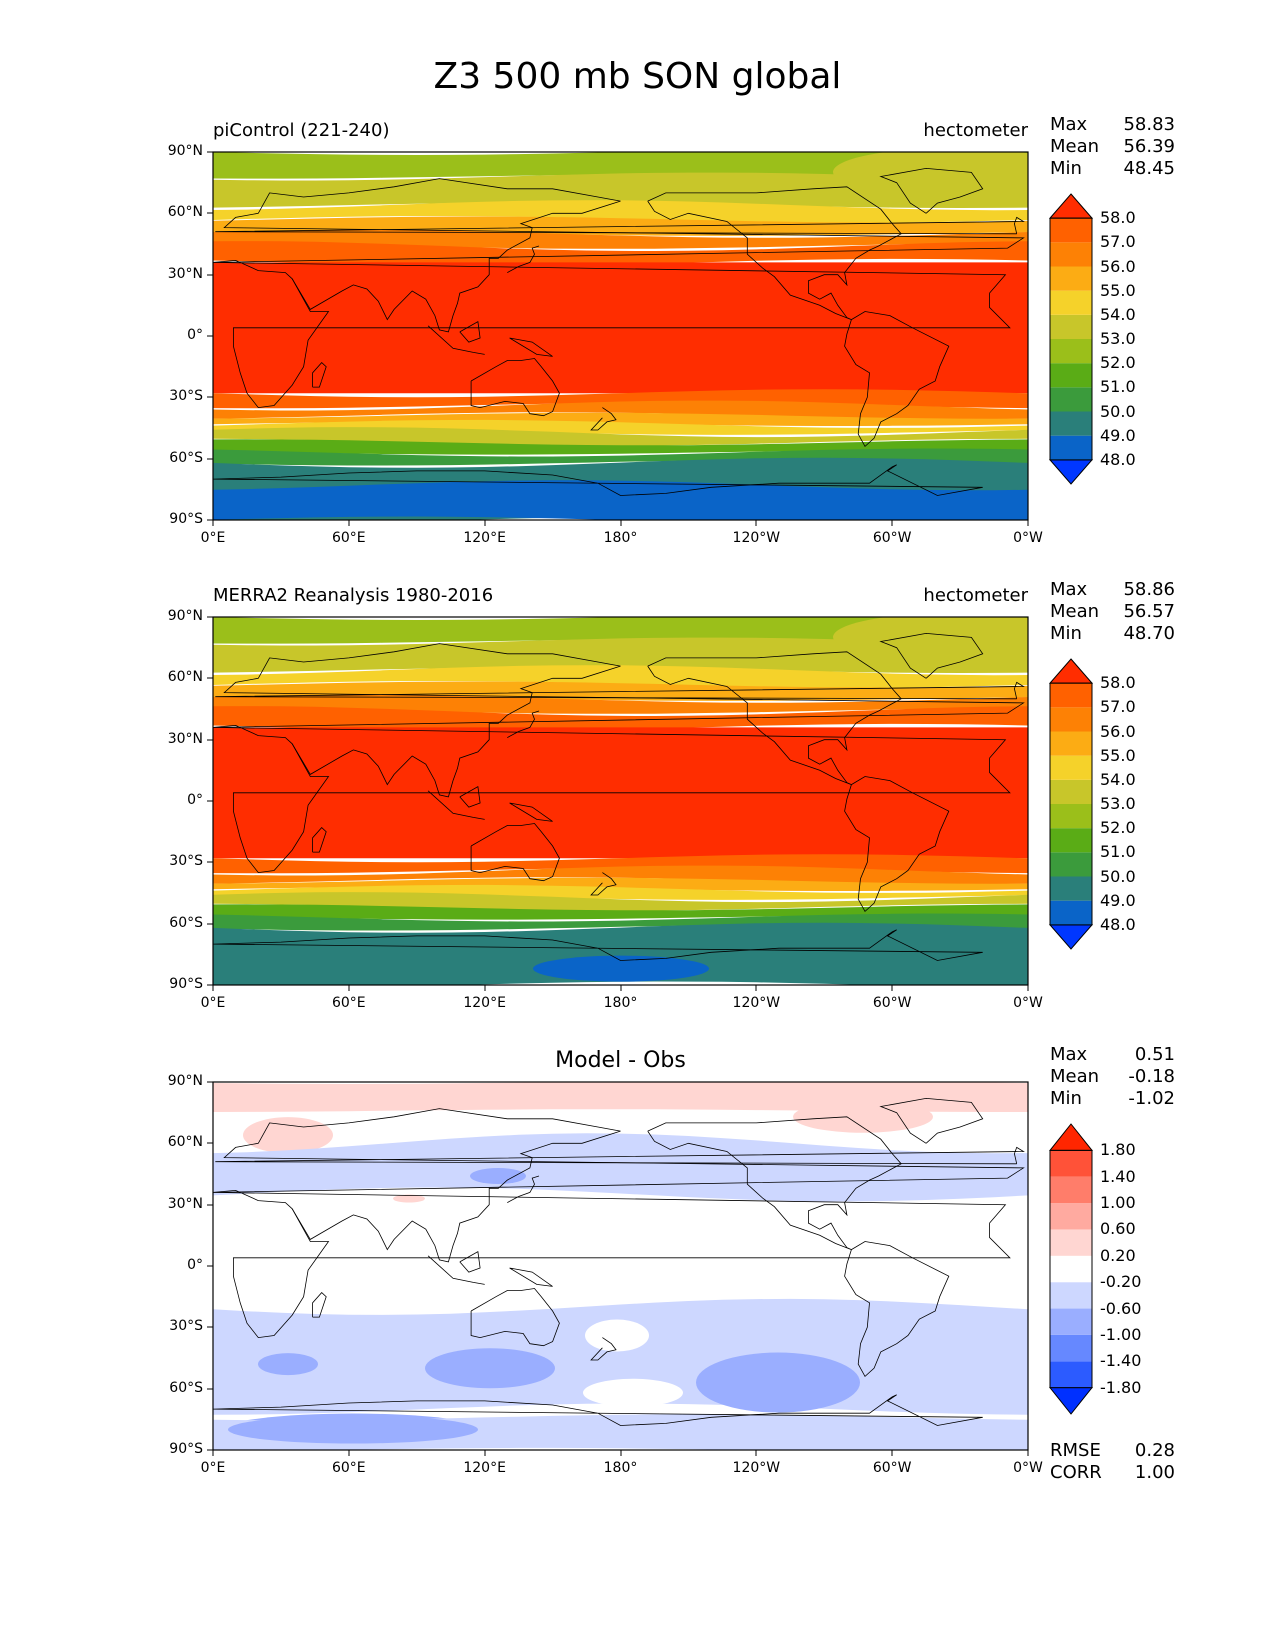 This screenshot has height=1650, width=1275. I want to click on colorbar-label: 57.0, so click(1118, 242).